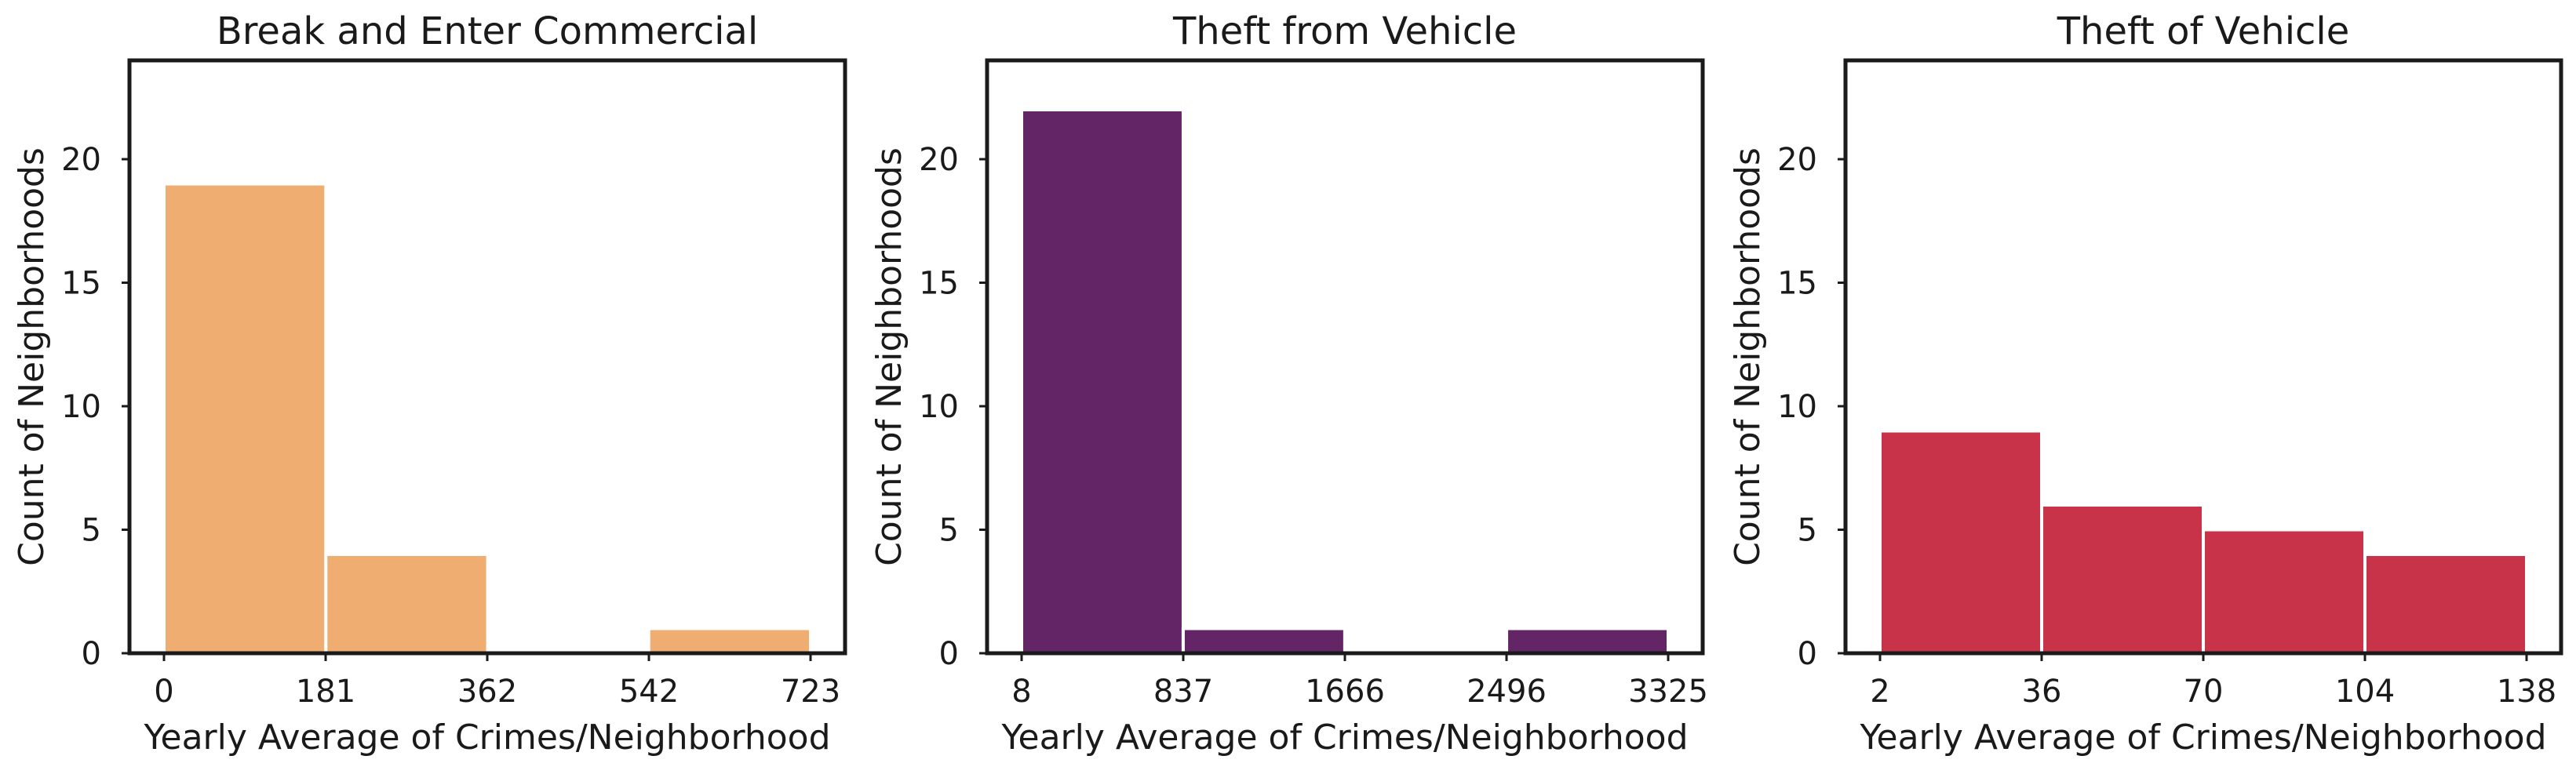 This screenshot has height=774, width=2576. I want to click on x-tick-label: 1666, so click(1345, 692).